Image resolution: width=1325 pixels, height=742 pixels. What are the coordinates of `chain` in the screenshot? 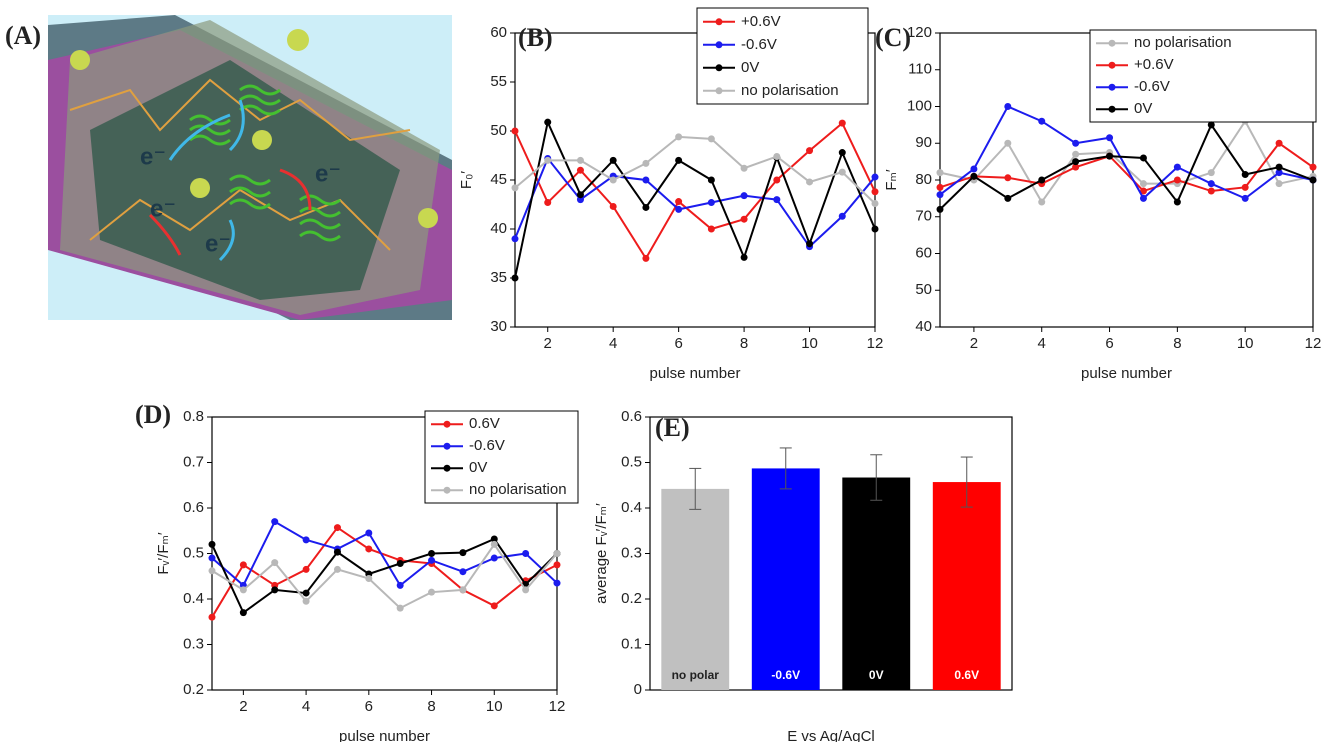 It's located at (240, 110).